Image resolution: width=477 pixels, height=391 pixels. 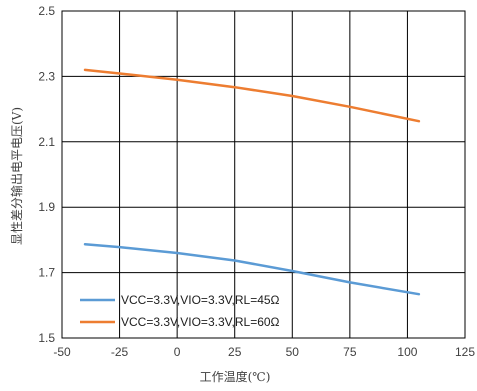 I want to click on x-tick-label: 125, so click(x=465, y=352).